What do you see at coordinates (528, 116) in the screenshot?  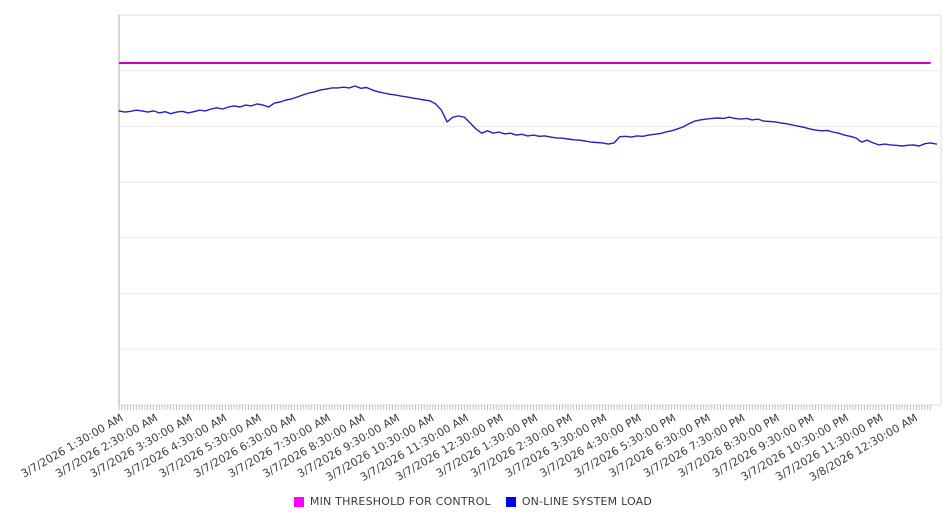 I see `online-system-load-line` at bounding box center [528, 116].